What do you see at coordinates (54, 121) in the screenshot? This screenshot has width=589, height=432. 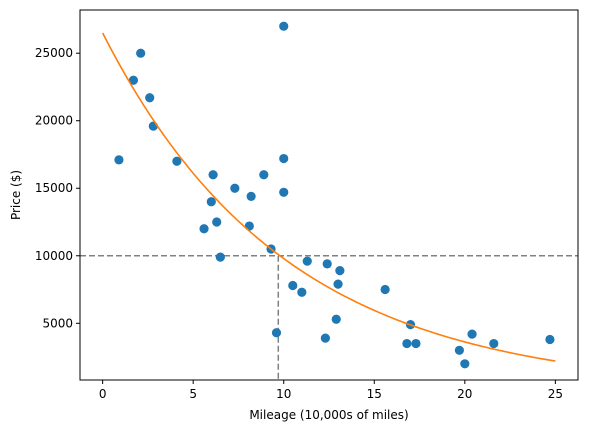 I see `y-tick-label: 20000` at bounding box center [54, 121].